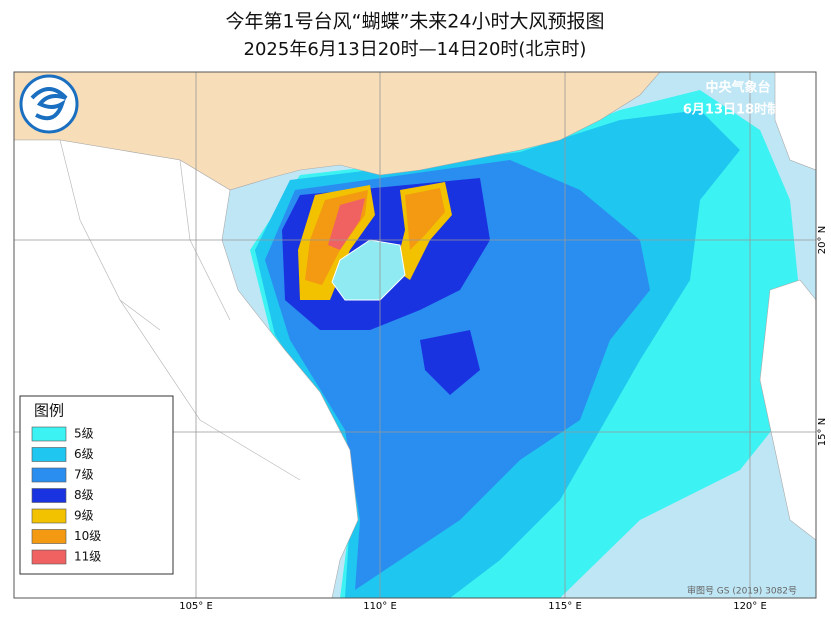 This screenshot has height=636, width=831. What do you see at coordinates (84, 454) in the screenshot?
I see `legend-label: 6级` at bounding box center [84, 454].